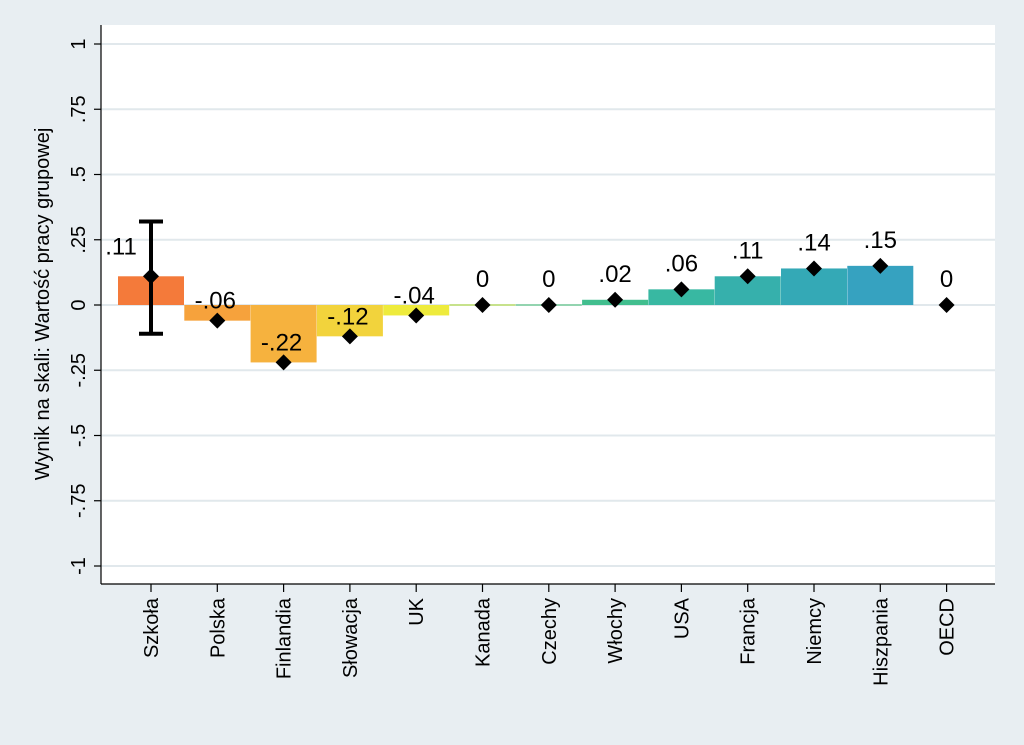 The image size is (1024, 745). Describe the element at coordinates (813, 242) in the screenshot. I see `value-label-Niemcy: .14` at that location.